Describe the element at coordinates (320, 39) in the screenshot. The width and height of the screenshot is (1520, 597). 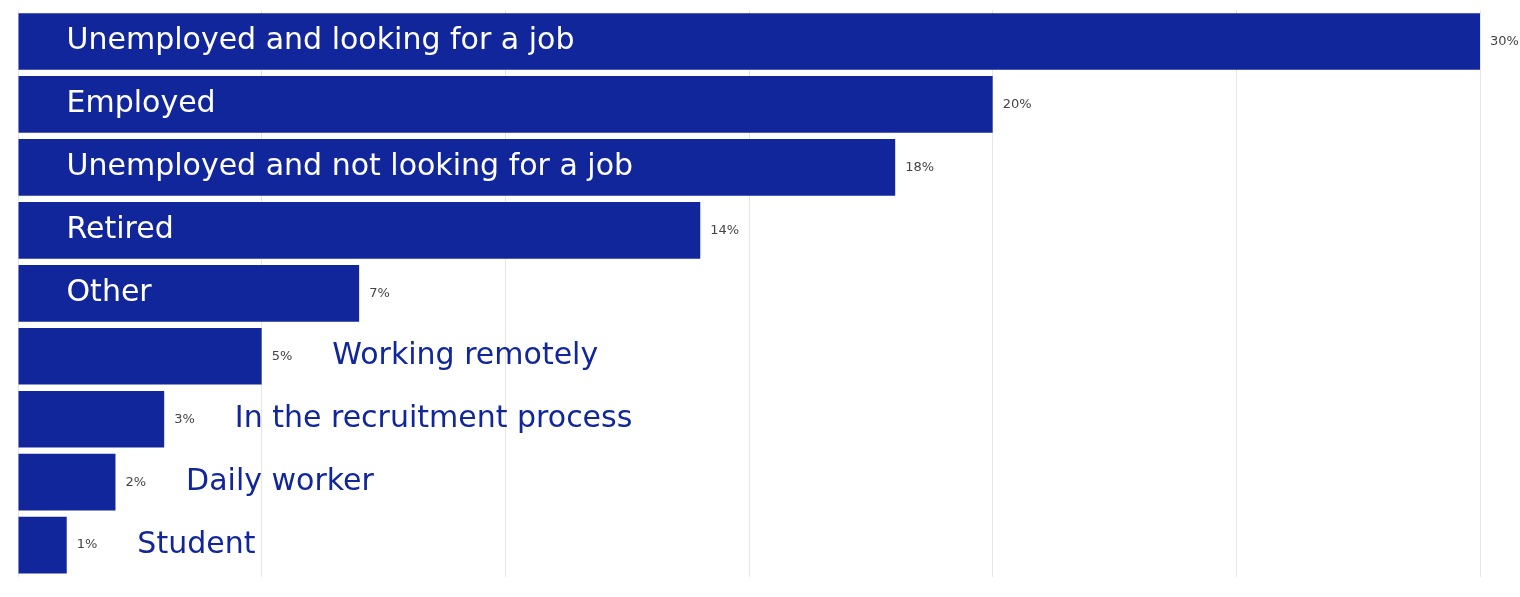
I see `y-tick-label: Unemployed and looking for a job` at that location.